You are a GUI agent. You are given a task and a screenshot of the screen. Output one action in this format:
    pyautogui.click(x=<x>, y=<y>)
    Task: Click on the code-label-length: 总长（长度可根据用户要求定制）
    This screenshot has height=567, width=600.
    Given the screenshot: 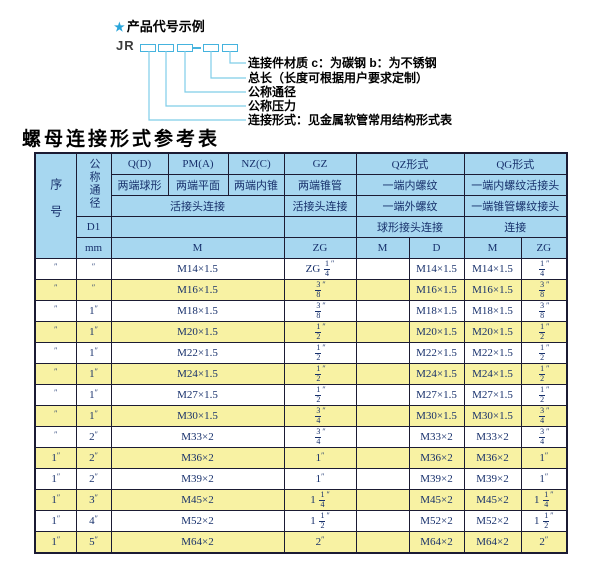 What is the action you would take?
    pyautogui.click(x=338, y=78)
    